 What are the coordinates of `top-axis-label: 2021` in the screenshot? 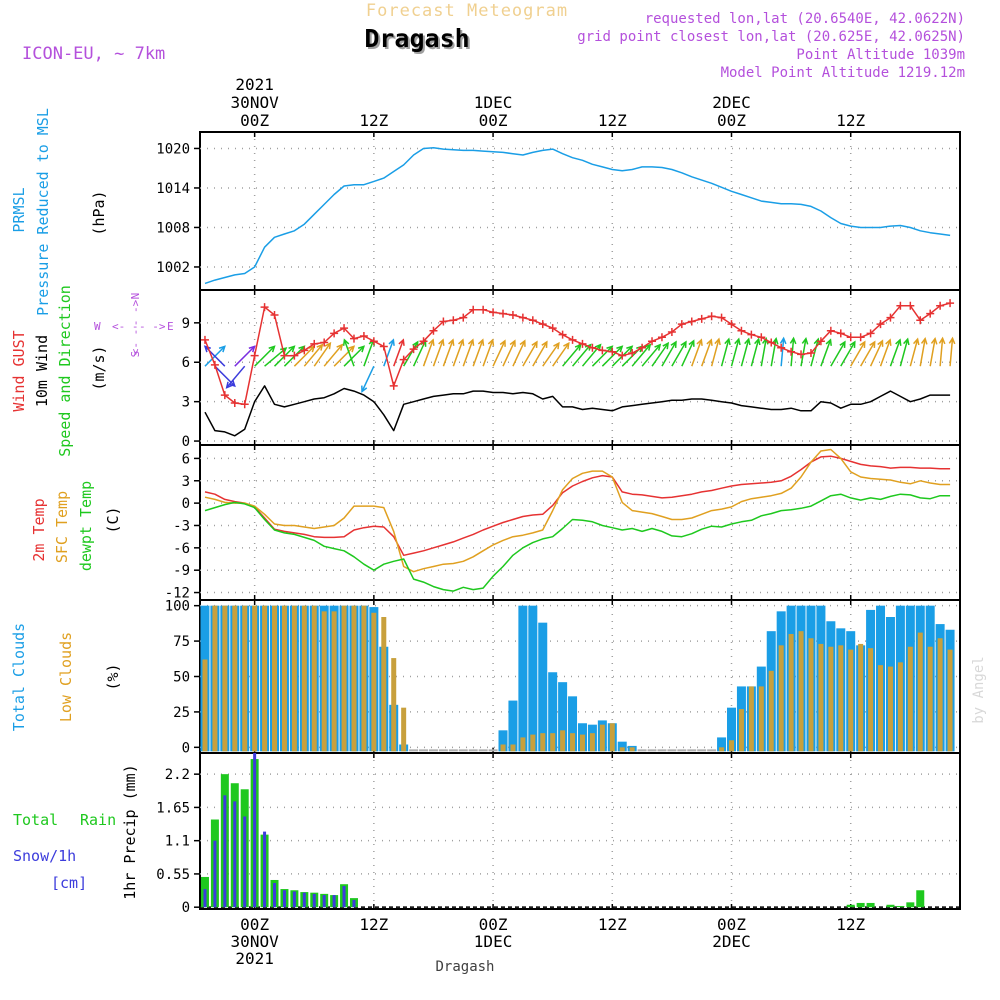 It's located at (254, 84).